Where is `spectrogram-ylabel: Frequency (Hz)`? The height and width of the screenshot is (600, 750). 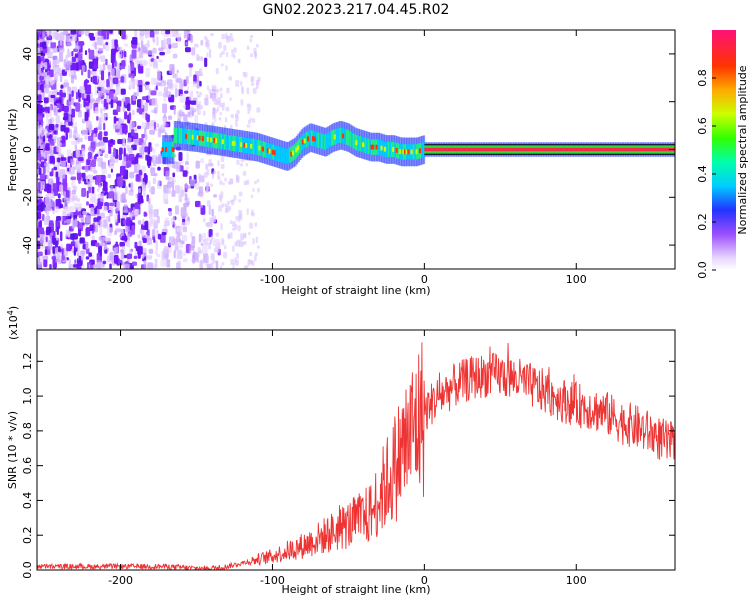 spectrogram-ylabel: Frequency (Hz) is located at coordinates (12, 150).